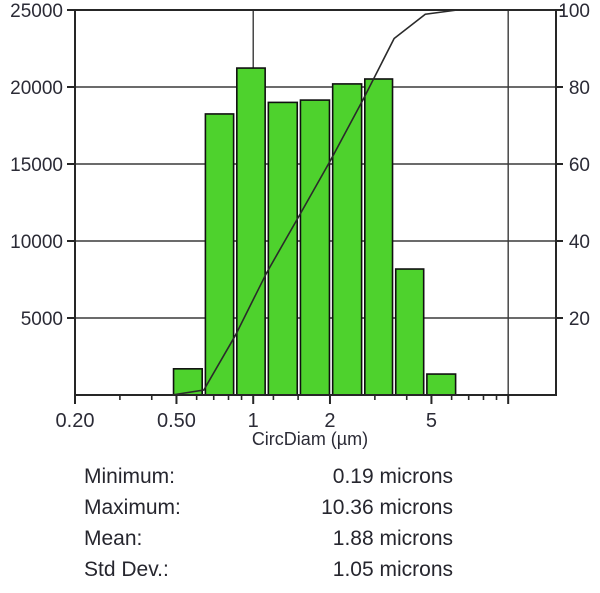 The image size is (600, 593). What do you see at coordinates (387, 507) in the screenshot?
I see `stat-value: 10.36 microns` at bounding box center [387, 507].